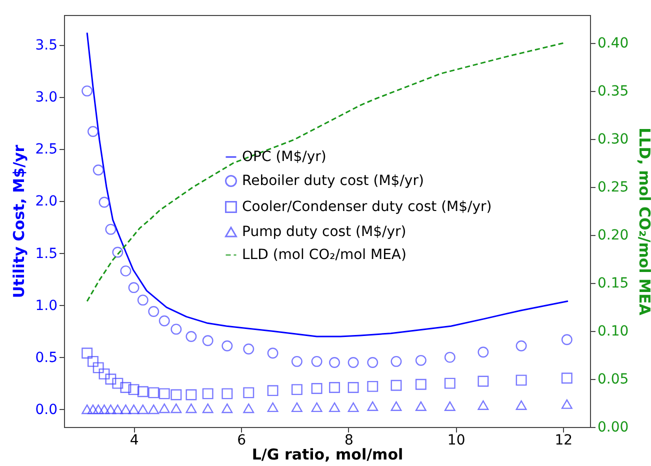  What do you see at coordinates (613, 379) in the screenshot?
I see `y2-tick-label: 0.05` at bounding box center [613, 379].